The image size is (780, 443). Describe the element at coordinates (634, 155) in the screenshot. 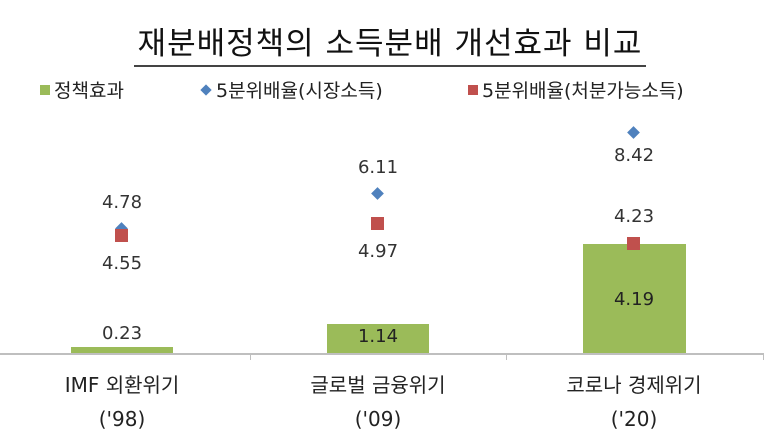

I see `market-income-label: 8.42` at that location.